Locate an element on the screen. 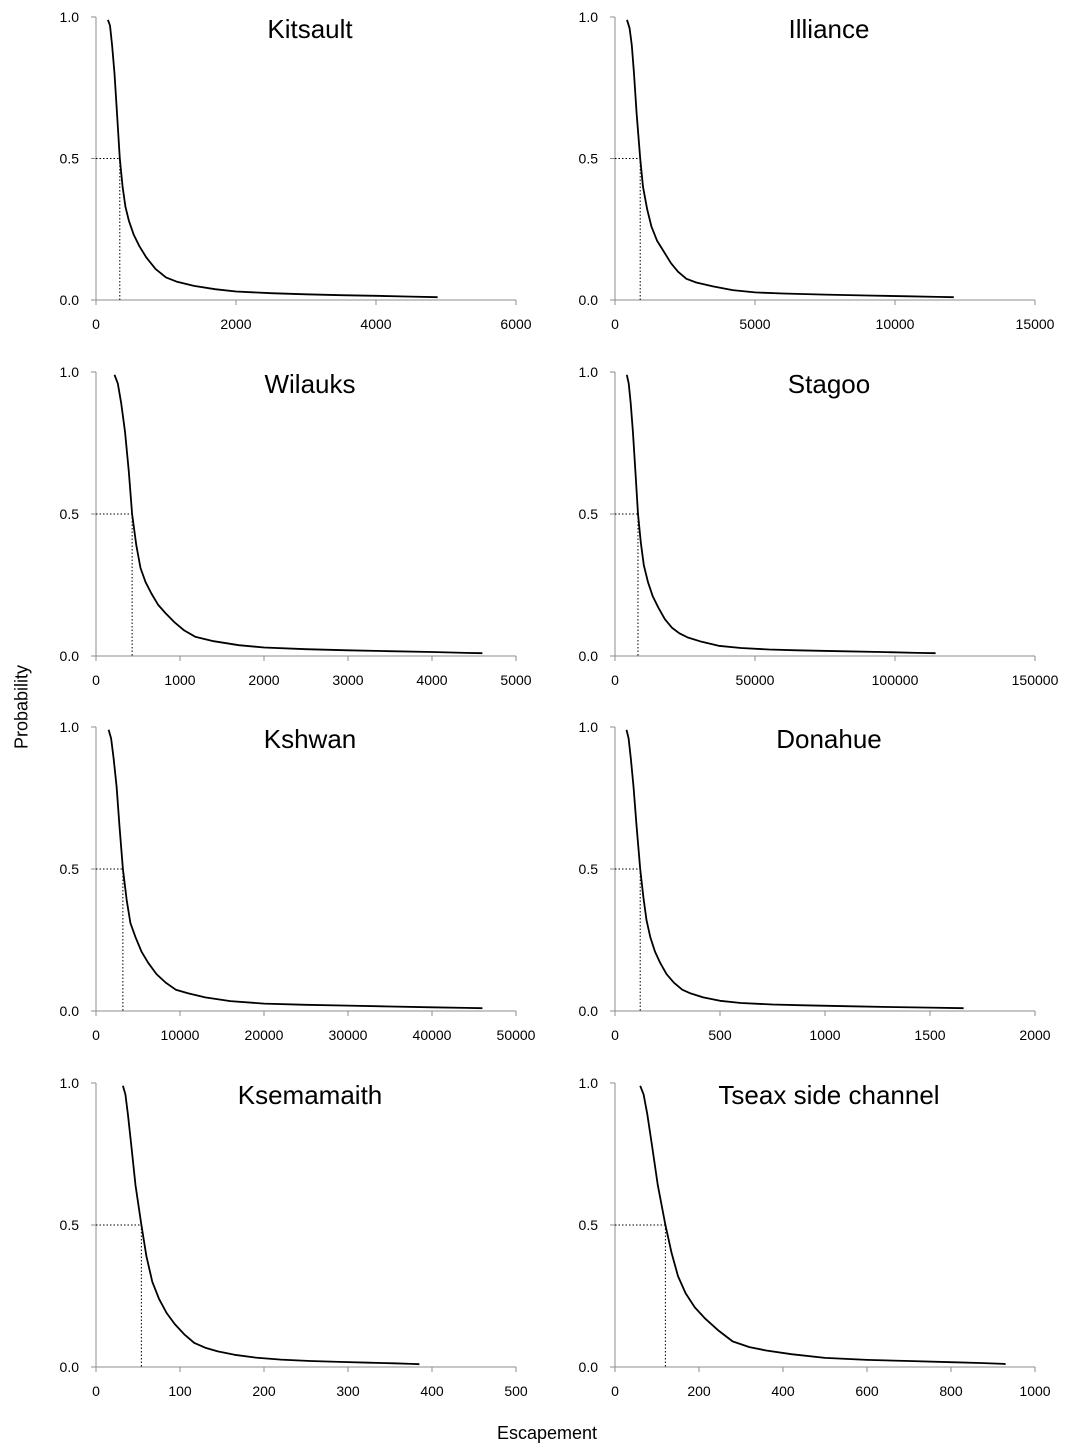  chart-panel: 0.0 0.5 1.0 0 2000 4000 6000 Kitsault is located at coordinates (296, 170).